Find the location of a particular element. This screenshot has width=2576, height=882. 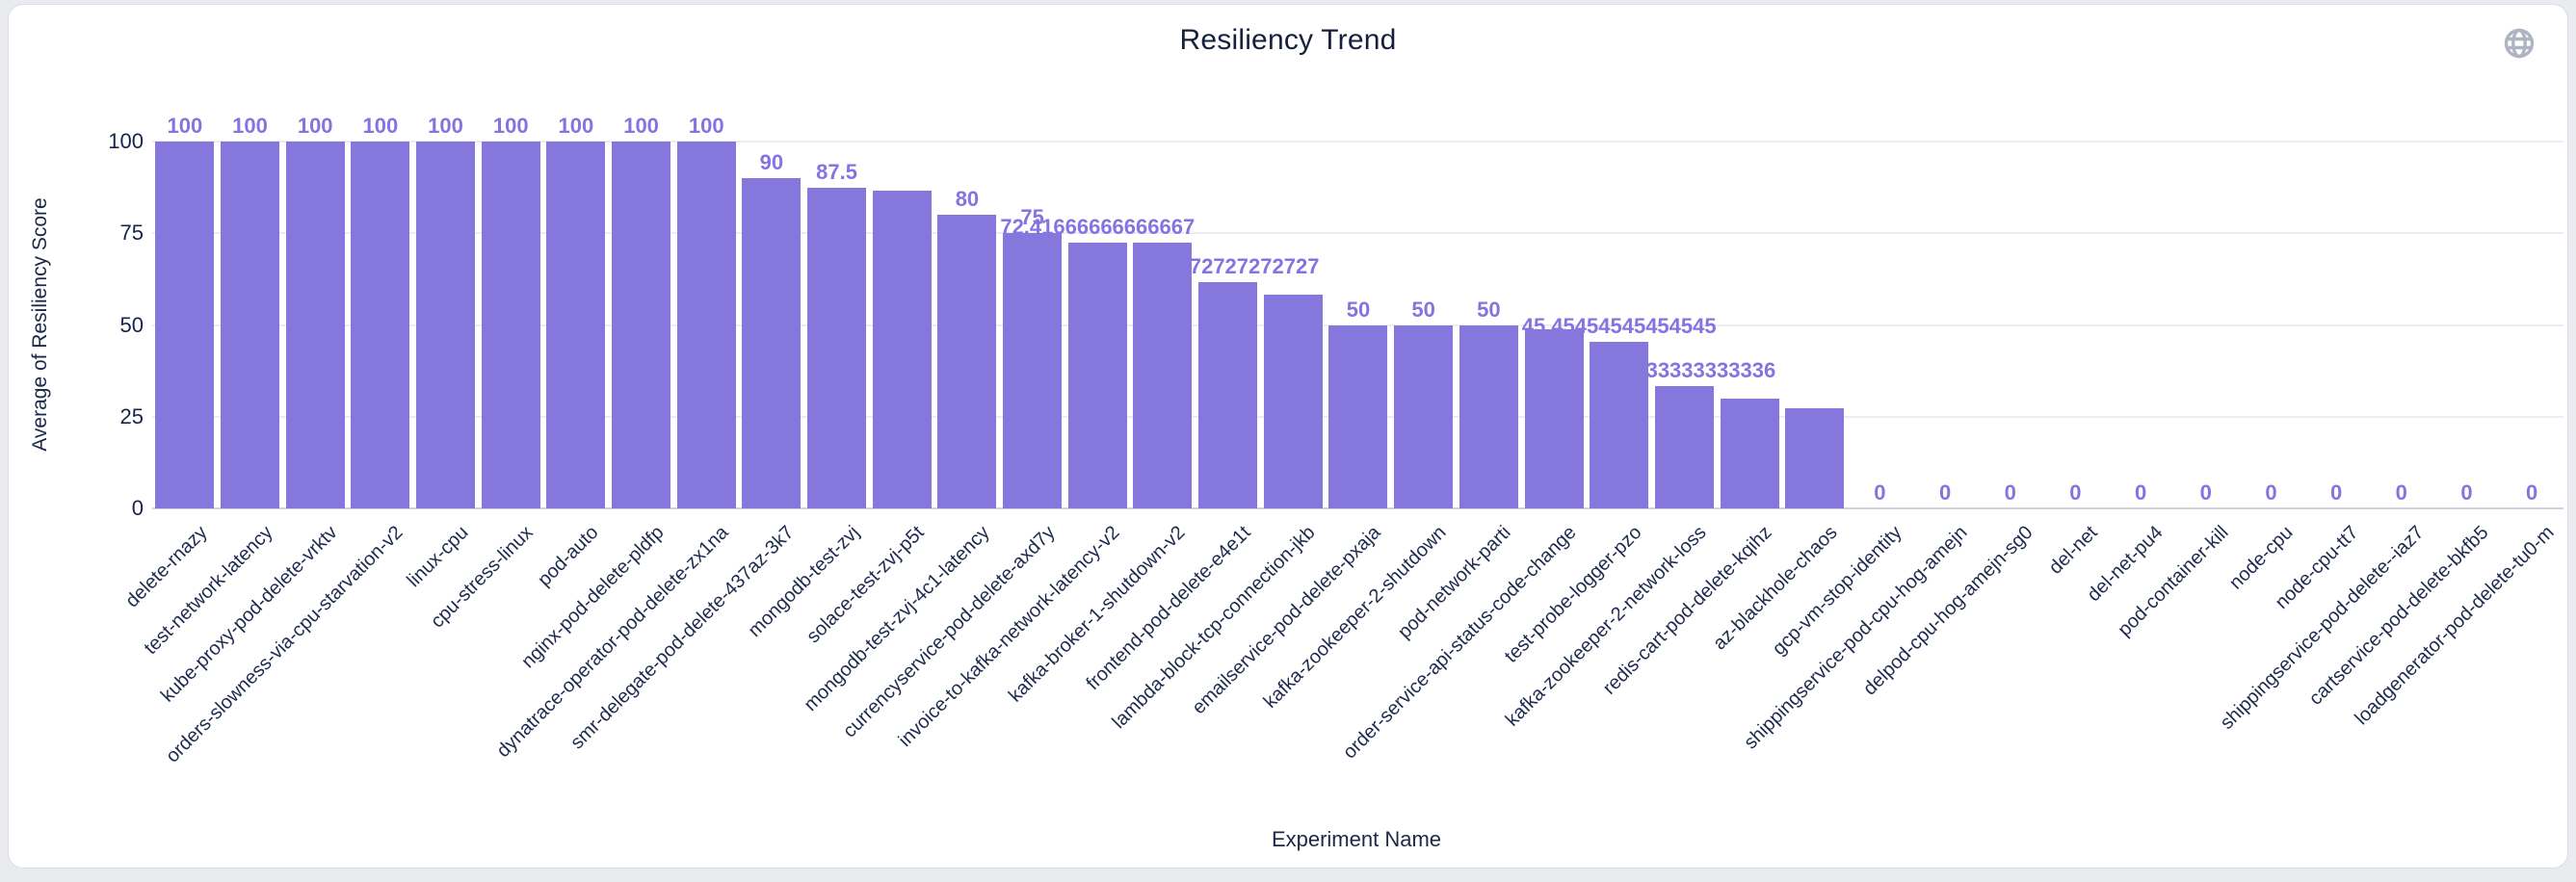

bar-value-label: 90 is located at coordinates (771, 162).